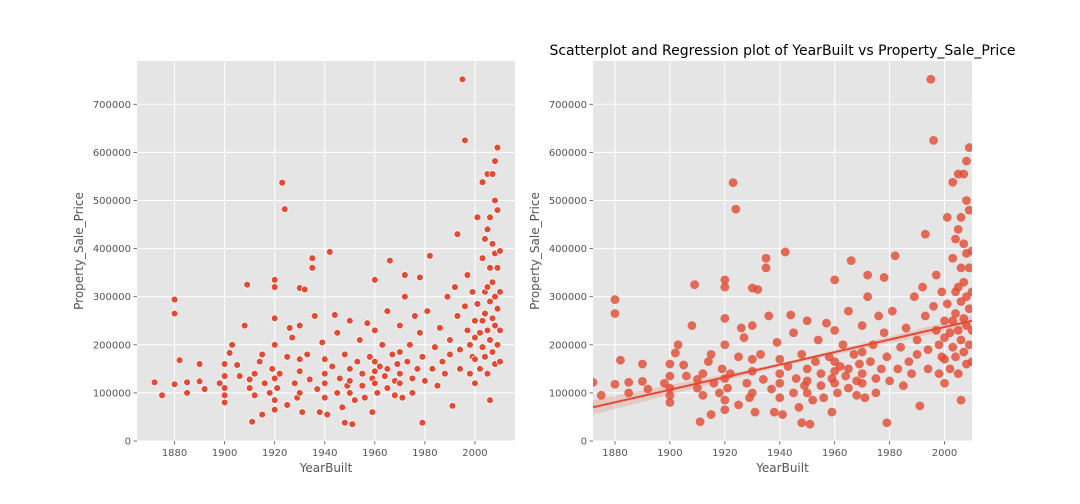 This screenshot has height=504, width=1080. Describe the element at coordinates (112, 201) in the screenshot. I see `chart-1-y-tick-label: 500000` at that location.